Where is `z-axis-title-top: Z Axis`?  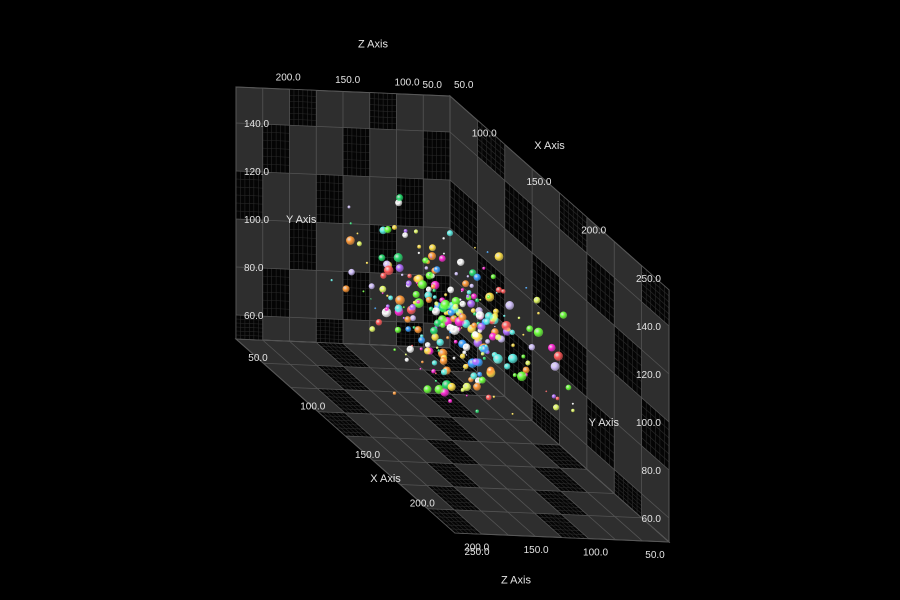 z-axis-title-top: Z Axis is located at coordinates (373, 45).